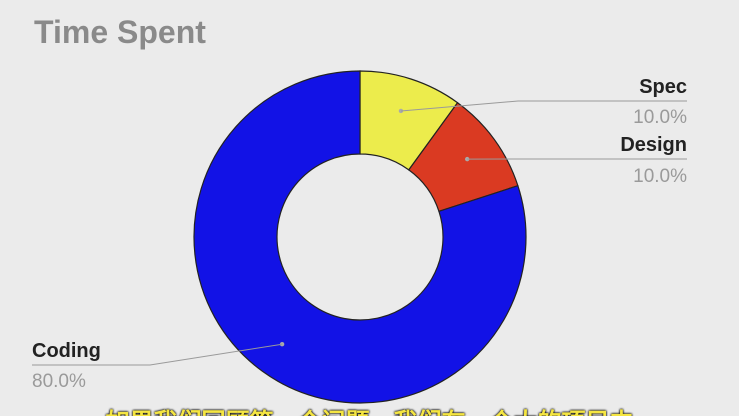 The image size is (739, 416). Describe the element at coordinates (369, 409) in the screenshot. I see `video-subtitle: 如果我们回顾第一个问题，我们在一个大的项目中` at that location.